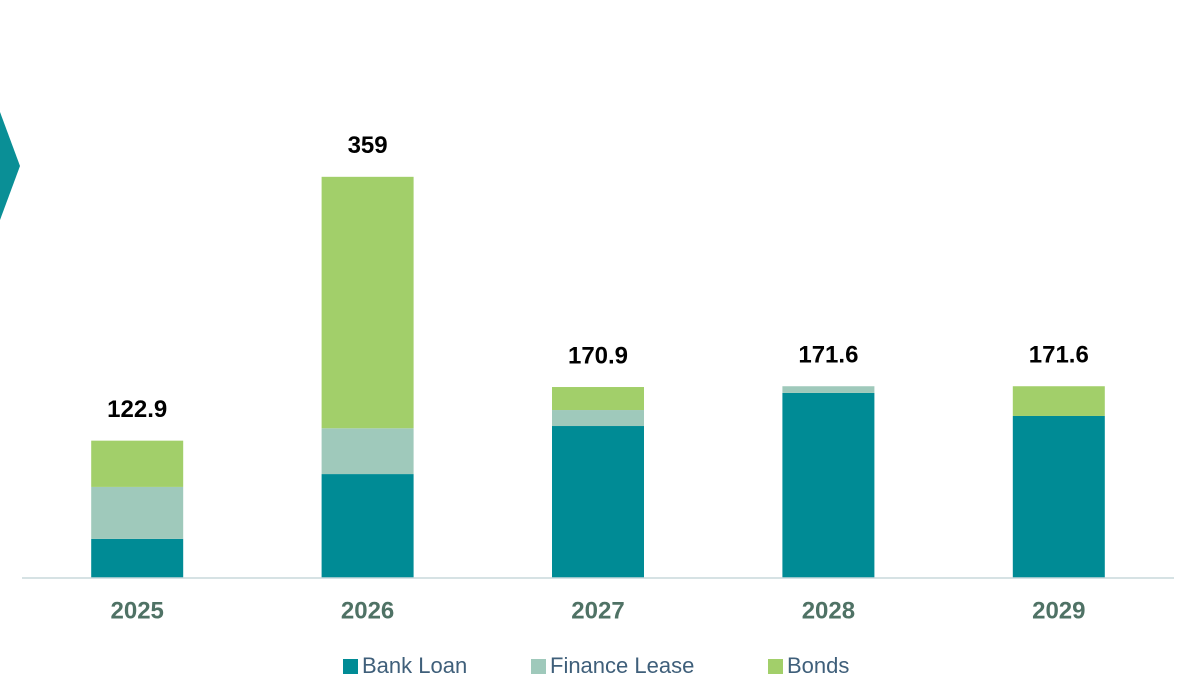  Describe the element at coordinates (10, 166) in the screenshot. I see `decoration-chevron` at that location.